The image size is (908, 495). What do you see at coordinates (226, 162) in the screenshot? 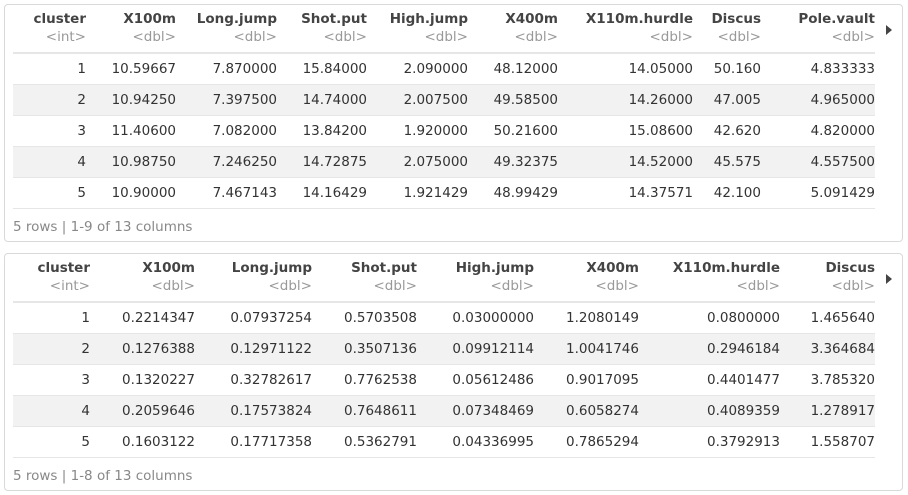
I see `table-cell: 7.246250` at bounding box center [226, 162].